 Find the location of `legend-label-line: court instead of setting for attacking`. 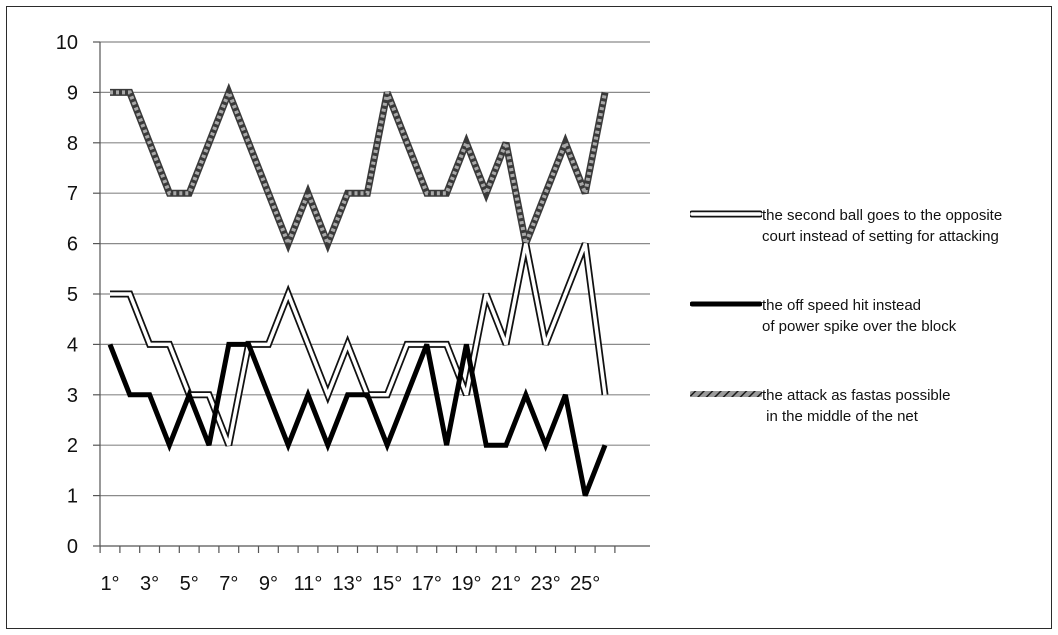

legend-label-line: court instead of setting for attacking is located at coordinates (880, 236).